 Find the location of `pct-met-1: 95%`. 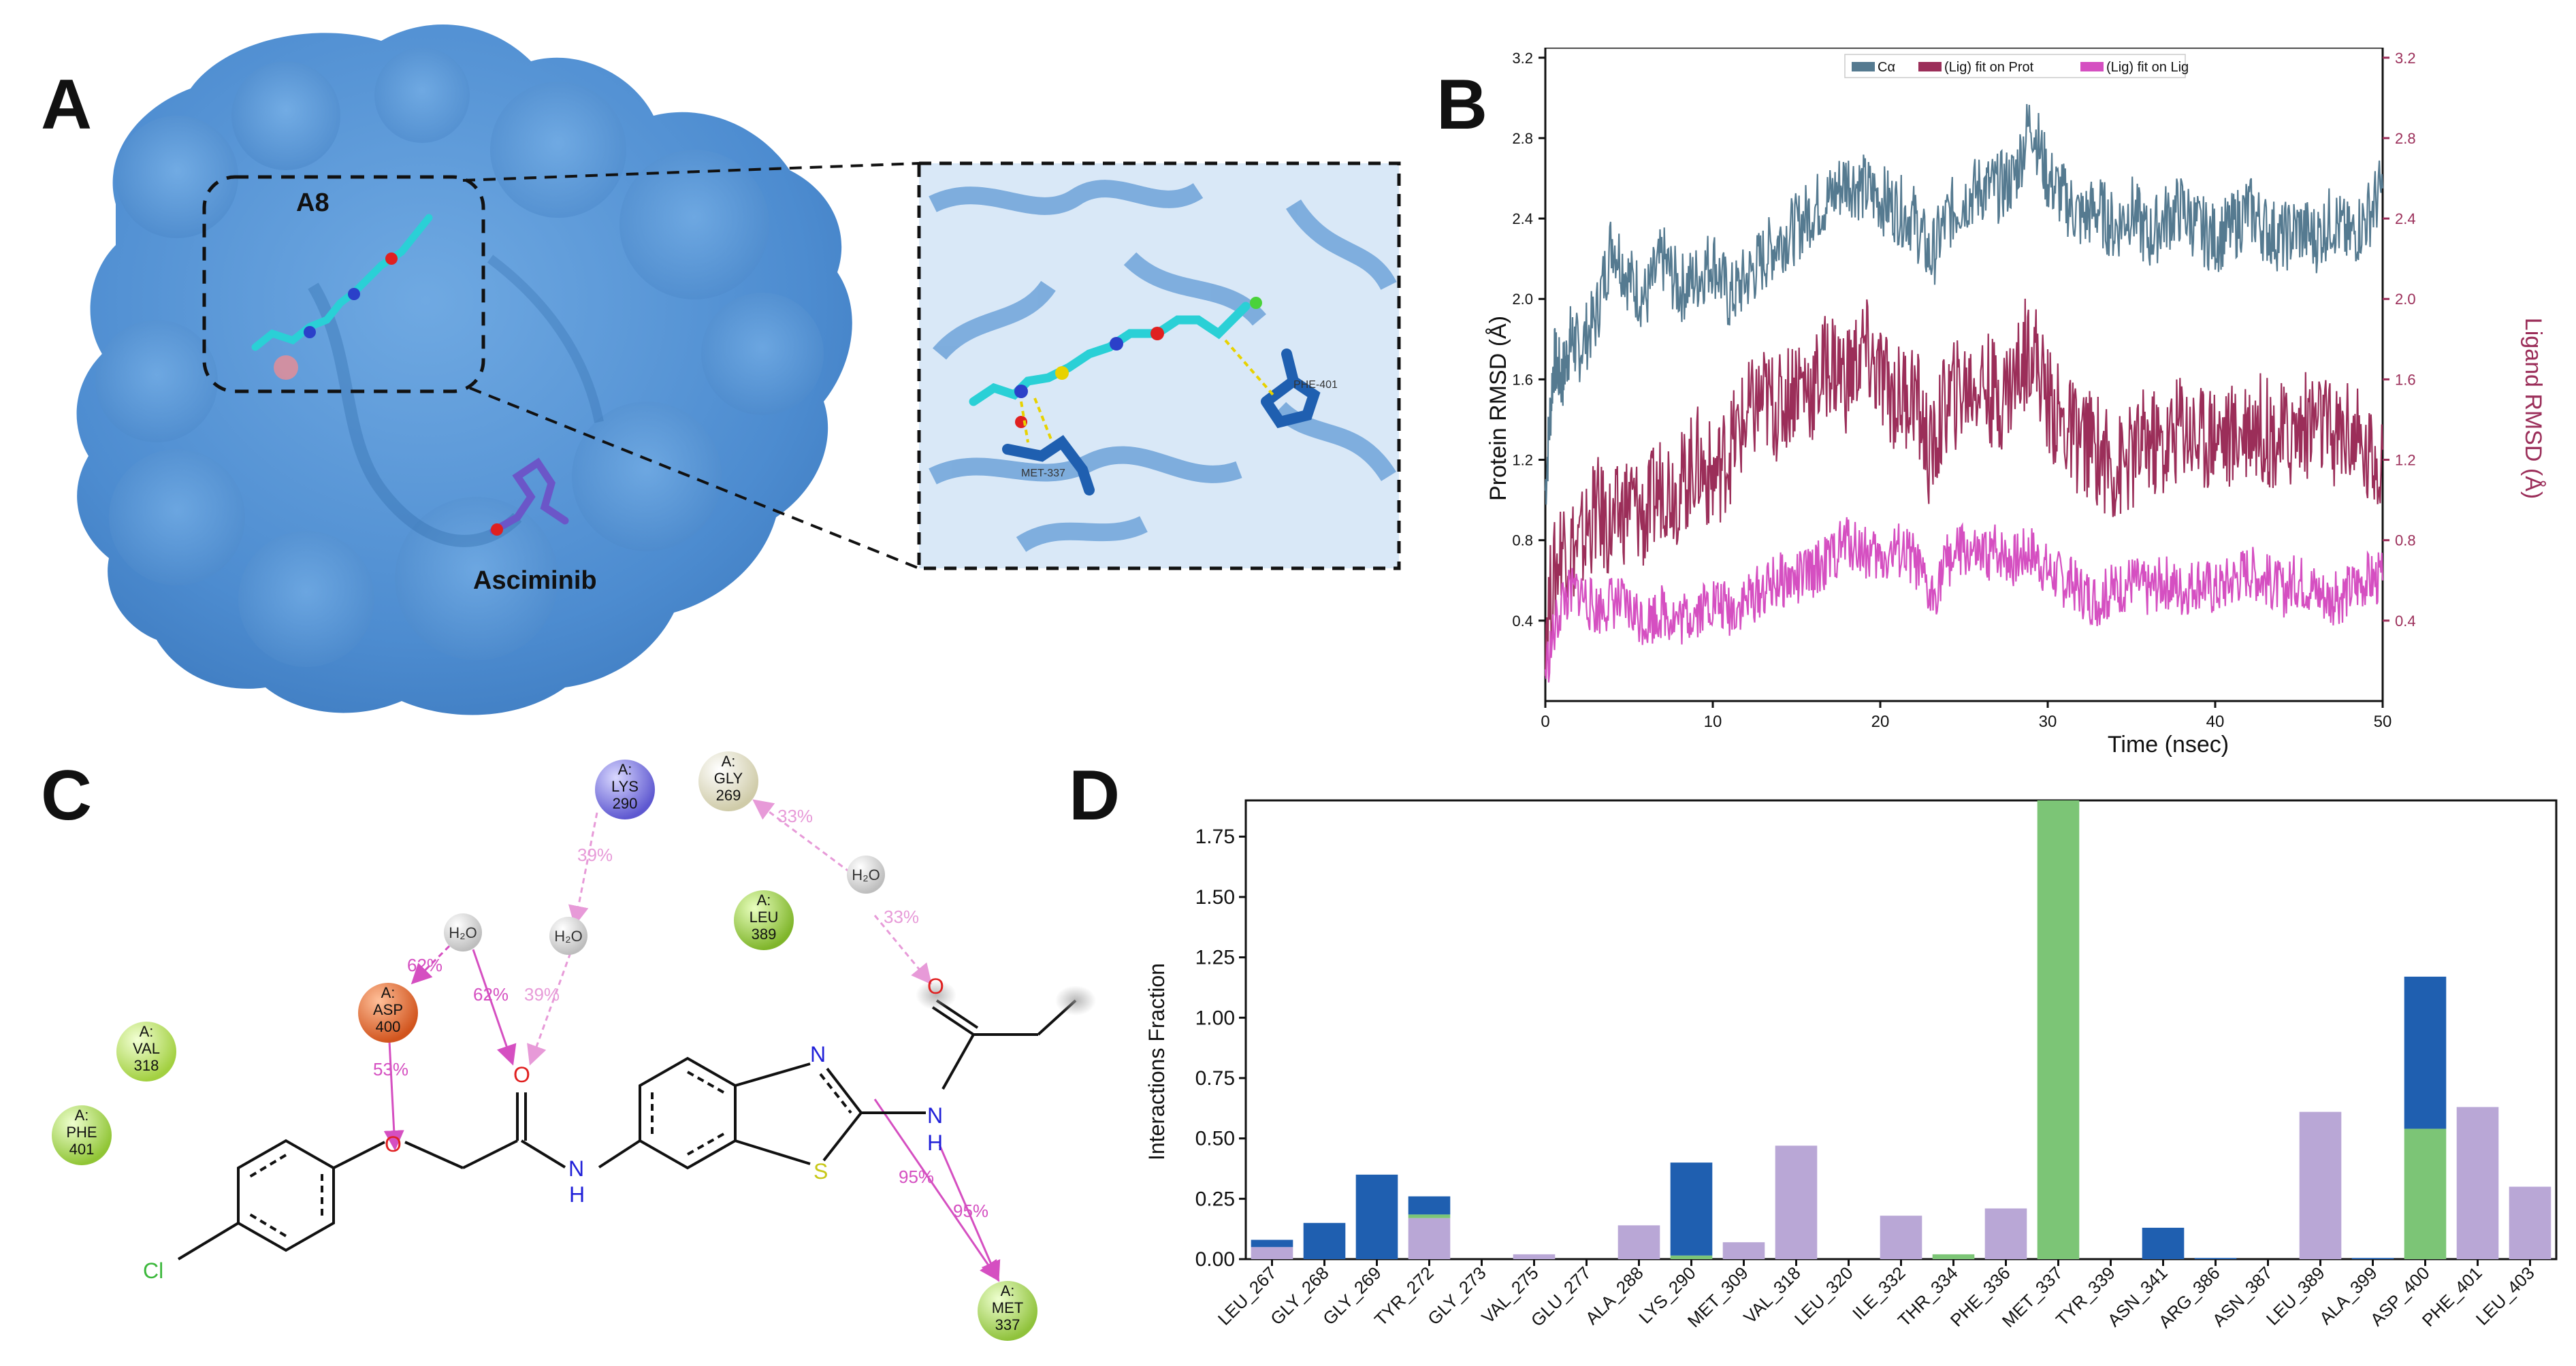

pct-met-1: 95% is located at coordinates (916, 1177).